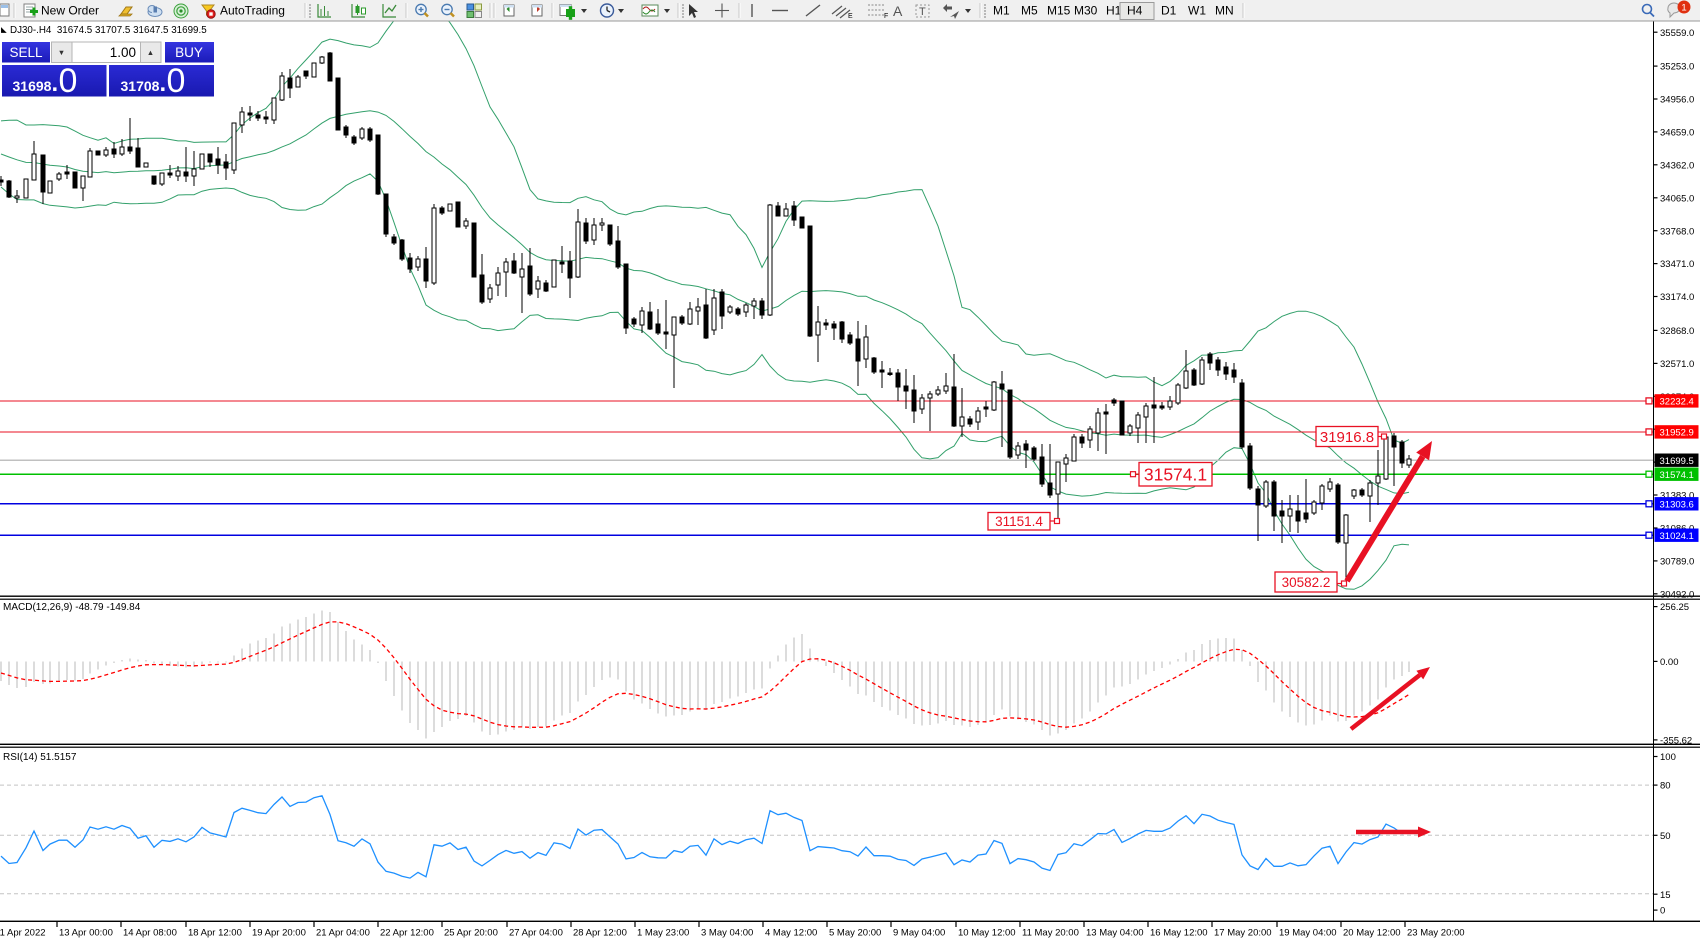 This screenshot has height=942, width=1700. What do you see at coordinates (1086, 11) in the screenshot?
I see `svg-text: M30` at bounding box center [1086, 11].